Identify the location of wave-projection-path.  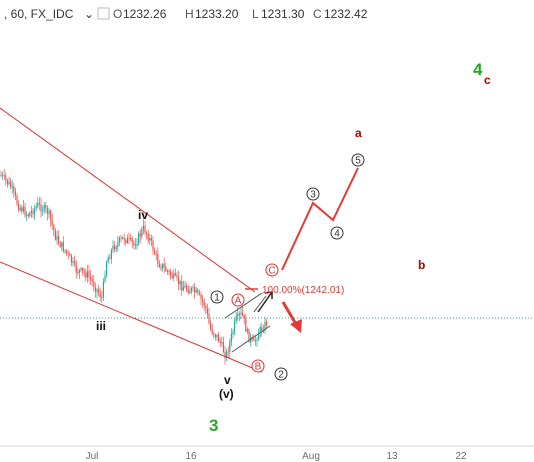
(320, 219).